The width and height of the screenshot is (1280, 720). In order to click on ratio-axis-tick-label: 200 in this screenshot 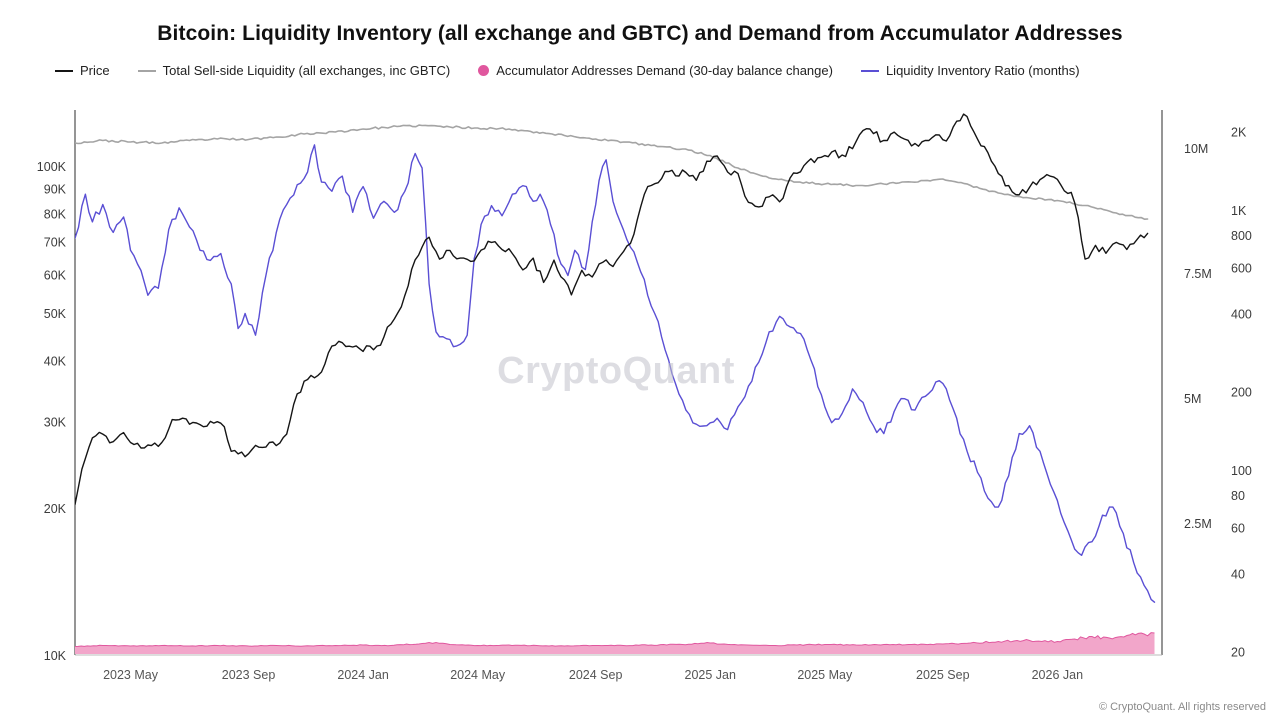, I will do `click(1241, 393)`.